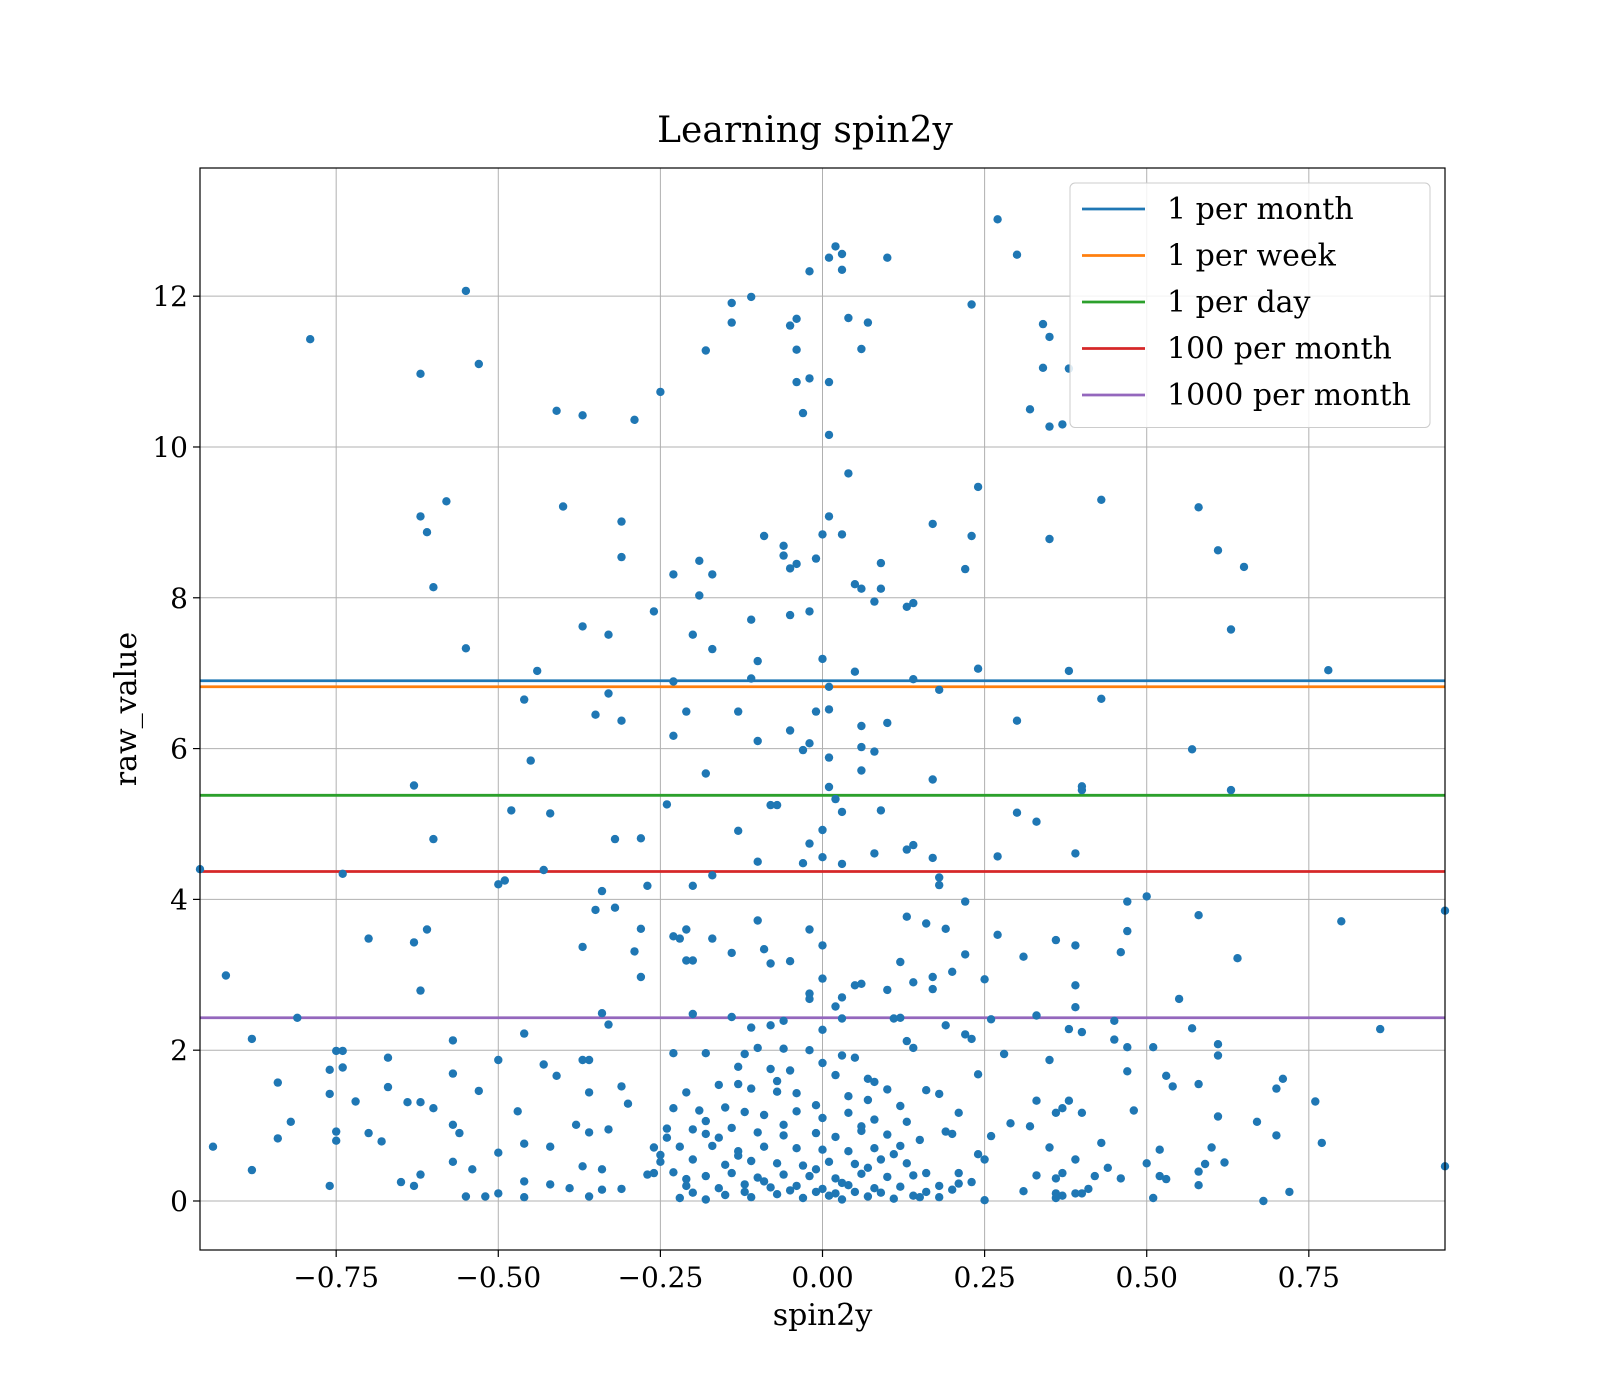  I want to click on x-tick-label: 0.50, so click(1147, 1277).